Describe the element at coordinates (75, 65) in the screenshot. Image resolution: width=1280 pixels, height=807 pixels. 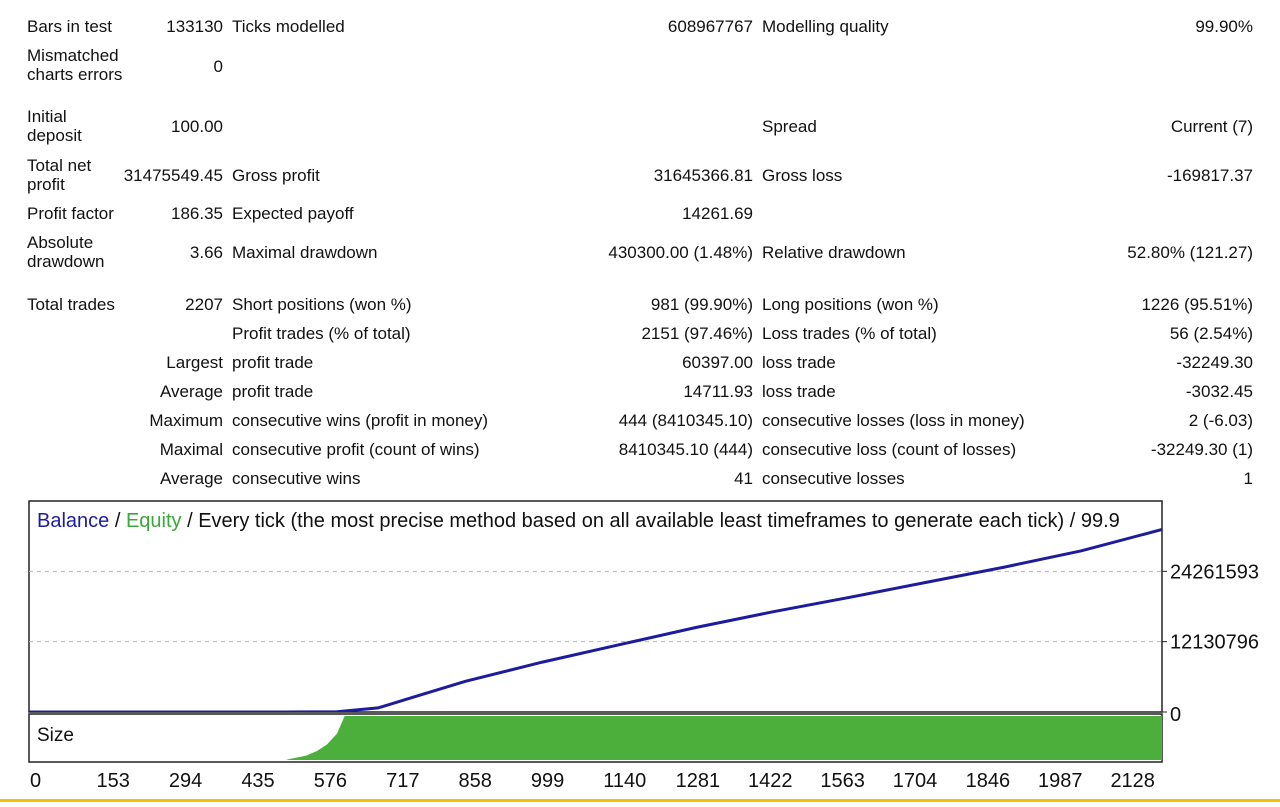
I see `mismatched-label: Mismatched charts errors` at that location.